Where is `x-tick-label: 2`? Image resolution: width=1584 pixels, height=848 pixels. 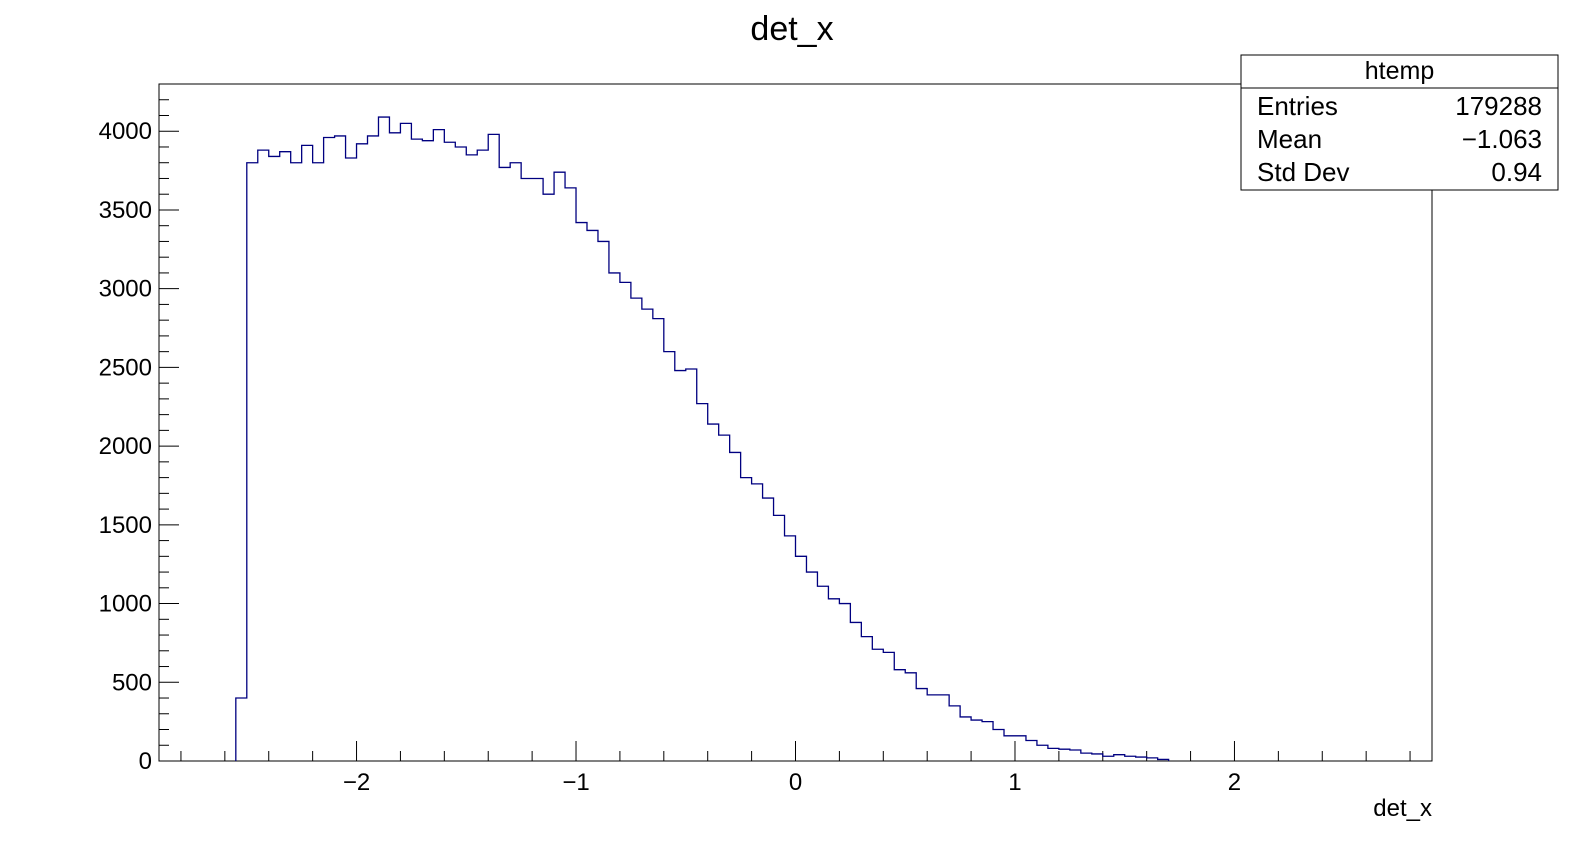 x-tick-label: 2 is located at coordinates (1234, 782).